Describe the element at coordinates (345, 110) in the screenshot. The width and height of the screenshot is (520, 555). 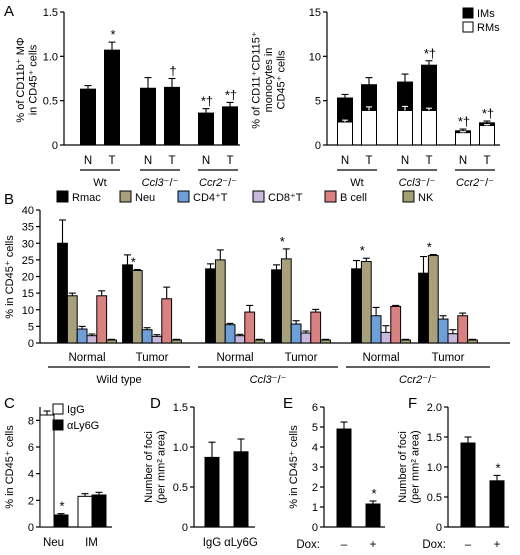
I see `a2-bar-ims` at that location.